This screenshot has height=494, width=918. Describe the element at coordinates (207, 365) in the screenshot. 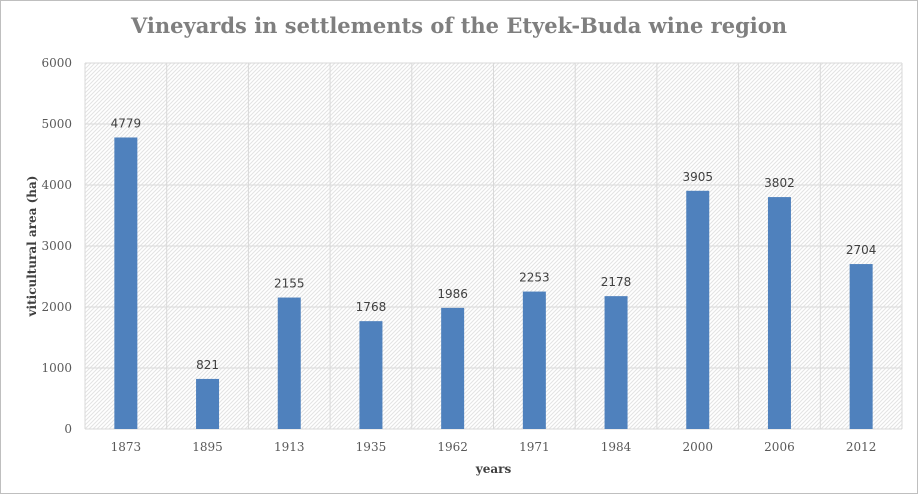

I see `data-label: 821` at that location.